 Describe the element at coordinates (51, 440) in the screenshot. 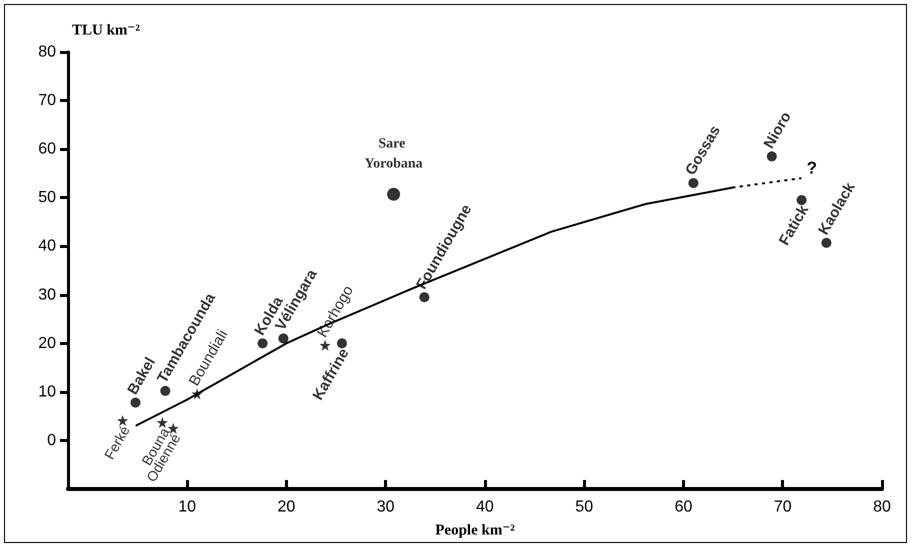

I see `y-tick-label: 0` at that location.